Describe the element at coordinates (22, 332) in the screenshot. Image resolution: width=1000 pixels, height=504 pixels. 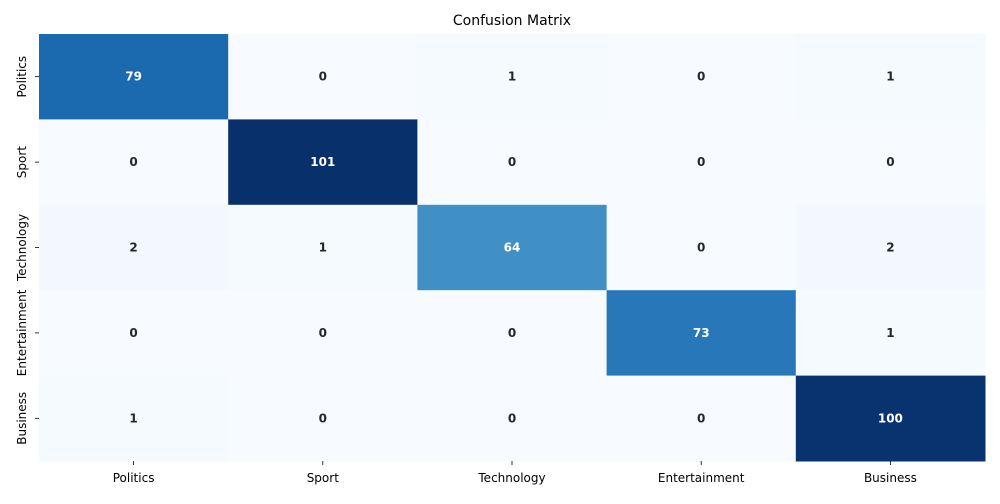
I see `y-tick-label: Entertainment` at that location.